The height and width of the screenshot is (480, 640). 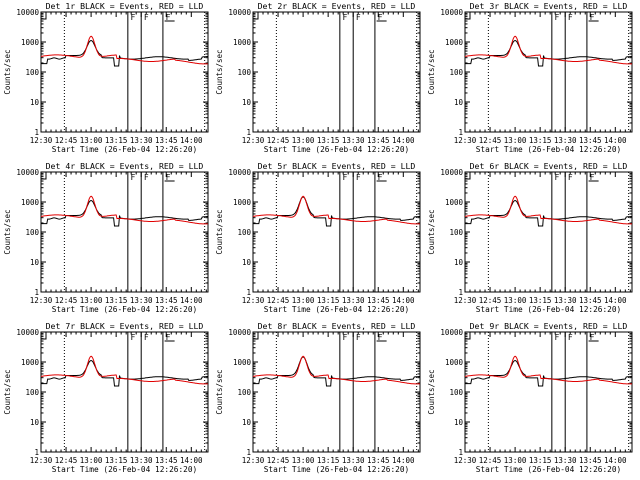 What do you see at coordinates (549, 166) in the screenshot?
I see `chart-title: Det 6r BLACK = Events, RED = LLD` at bounding box center [549, 166].